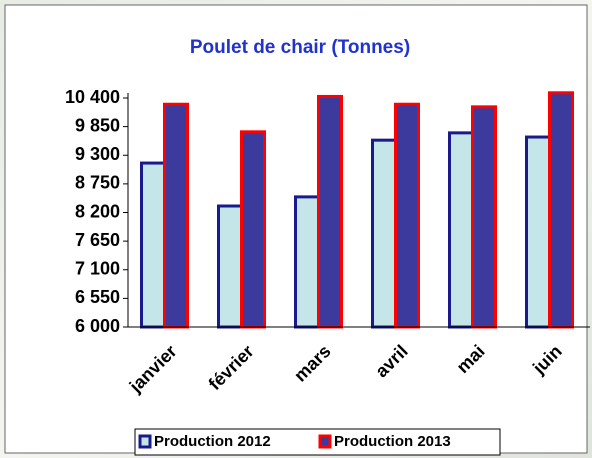  What do you see at coordinates (392, 441) in the screenshot?
I see `legend-label: Production 2013` at bounding box center [392, 441].